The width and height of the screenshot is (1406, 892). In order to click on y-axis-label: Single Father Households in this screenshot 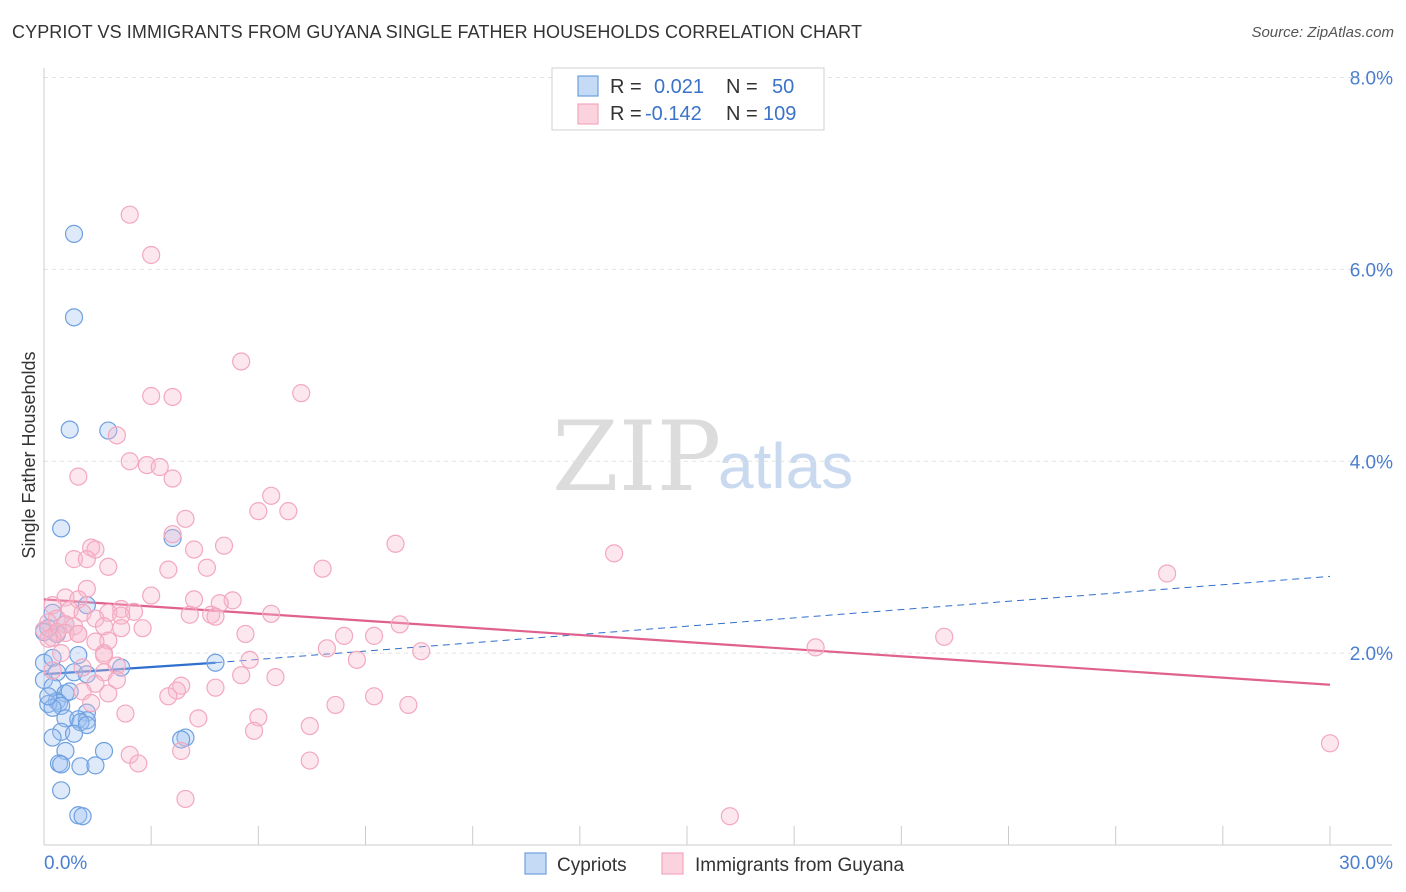, I will do `click(29, 454)`.